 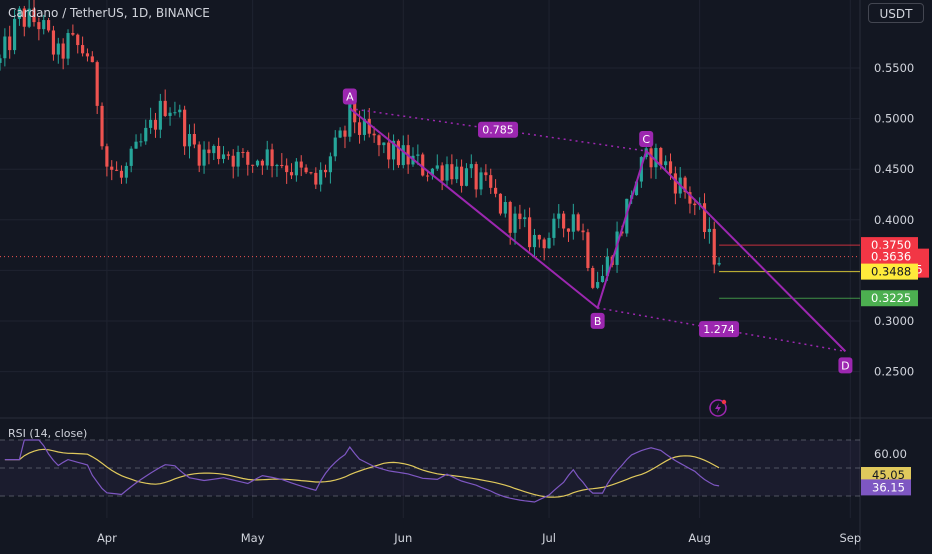 What do you see at coordinates (699, 538) in the screenshot?
I see `x-tick-label: Aug` at bounding box center [699, 538].